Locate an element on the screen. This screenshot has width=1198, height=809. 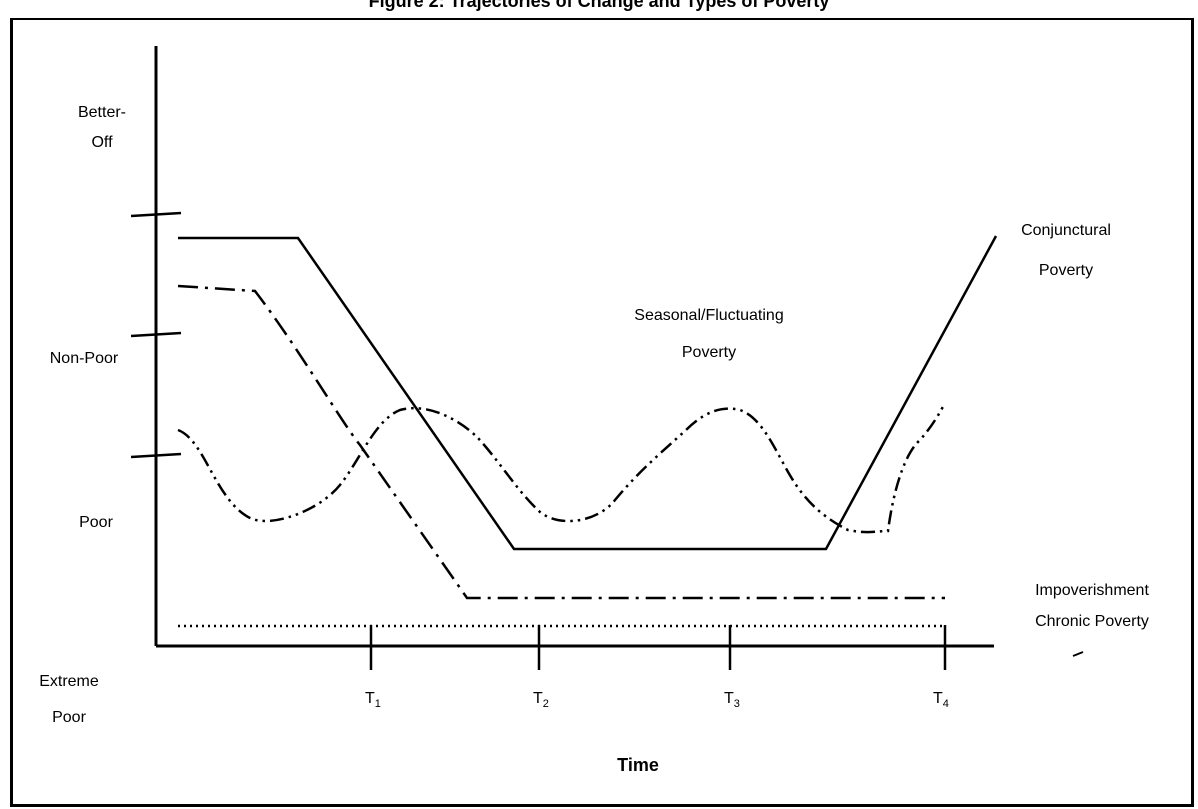
y-level-poor: Poor is located at coordinates (96, 522).